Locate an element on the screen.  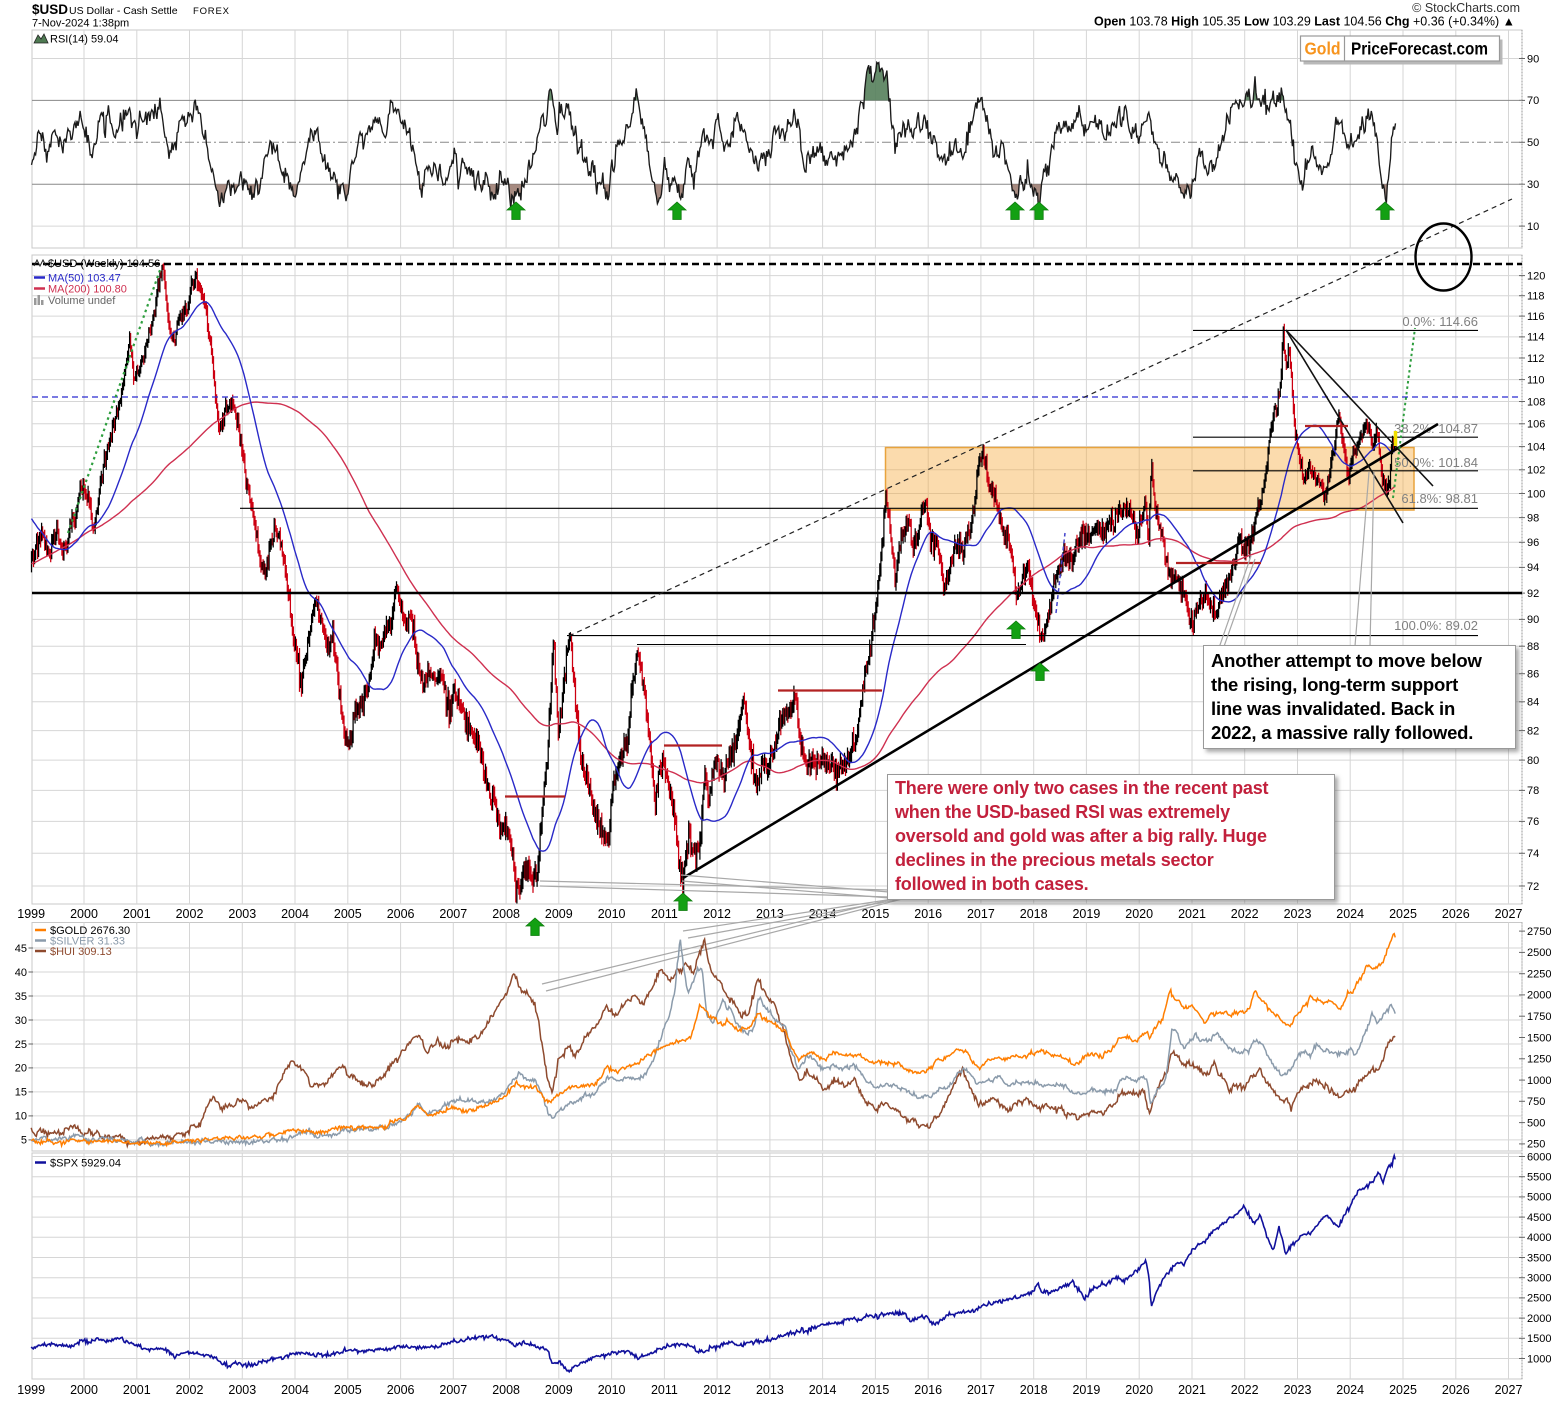
svg-text: 108 is located at coordinates (1536, 402).